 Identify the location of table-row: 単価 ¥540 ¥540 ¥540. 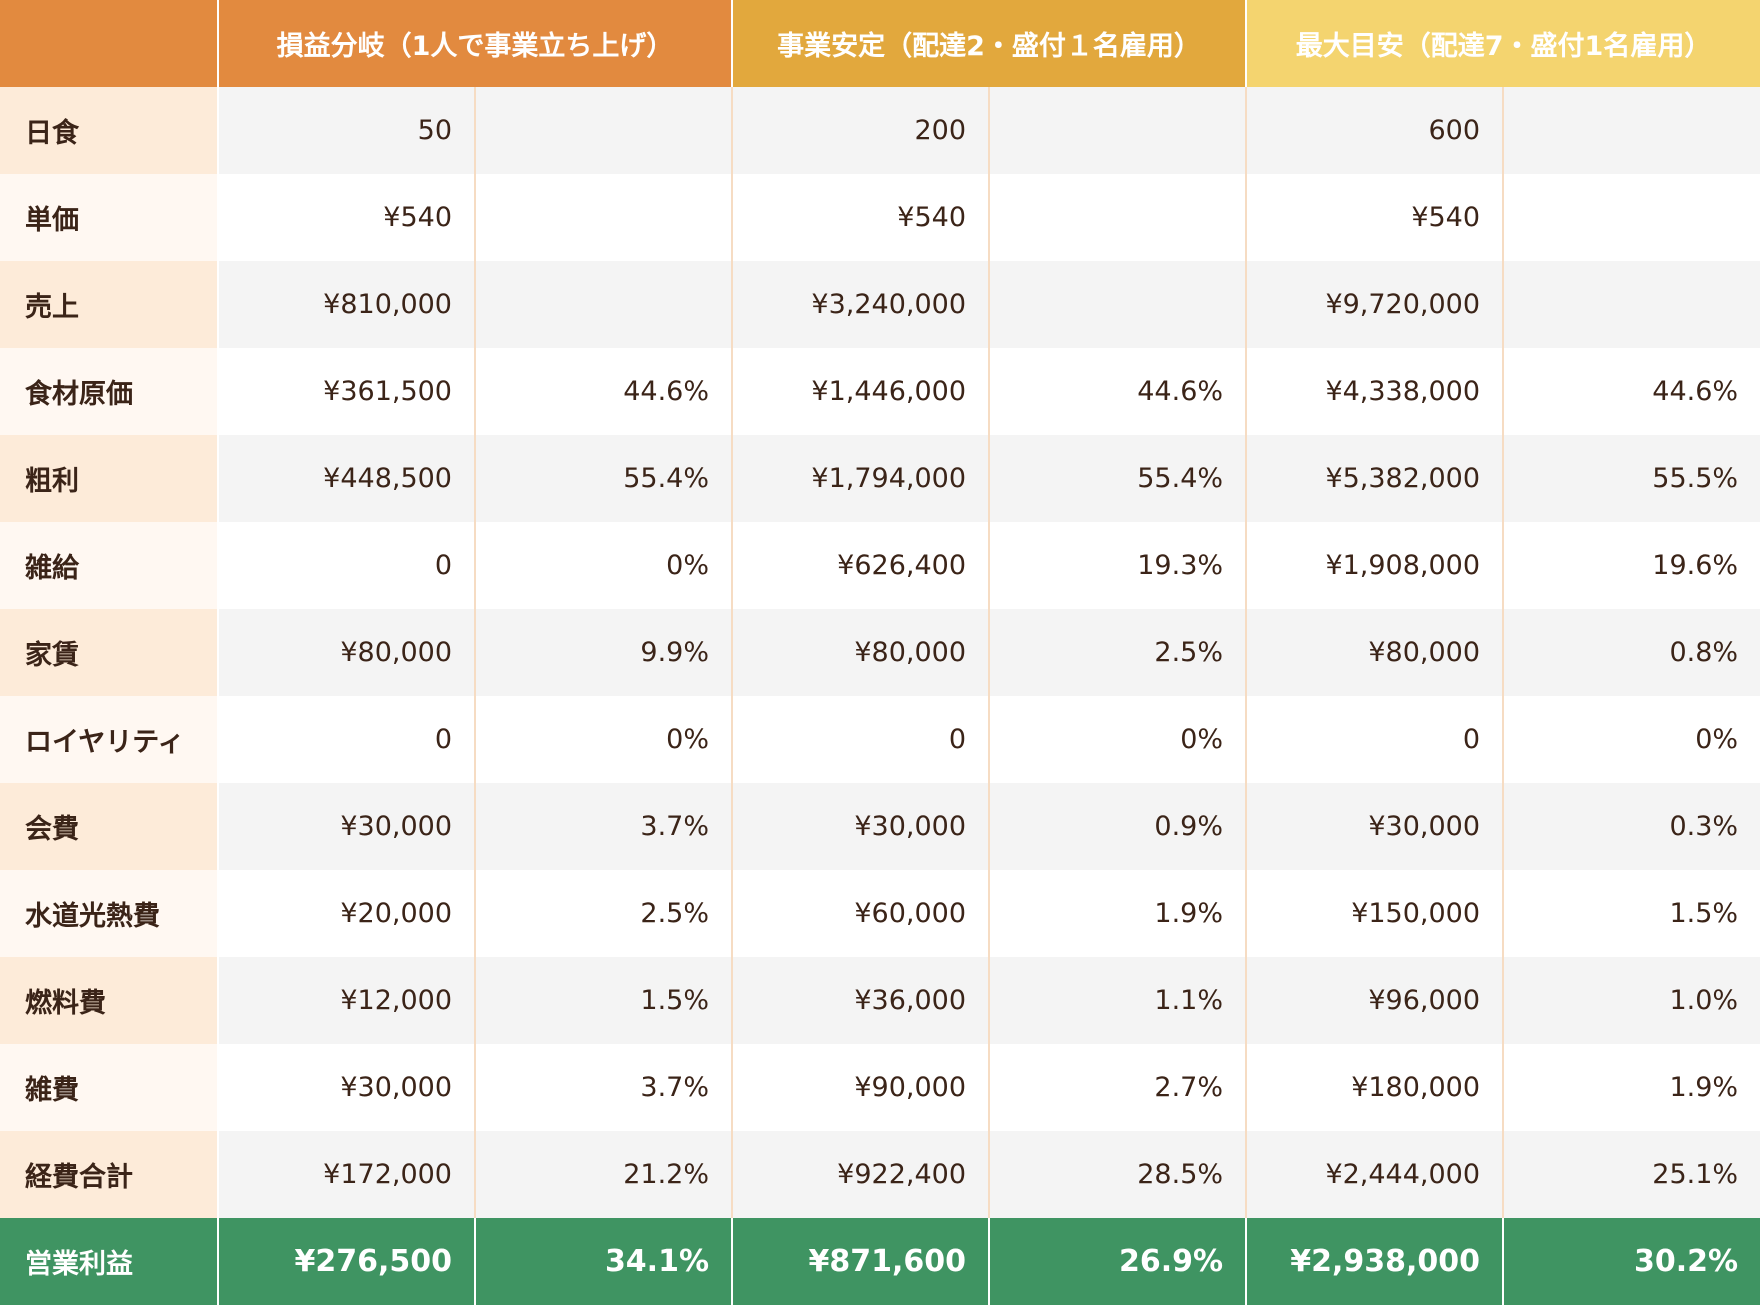
(880, 217).